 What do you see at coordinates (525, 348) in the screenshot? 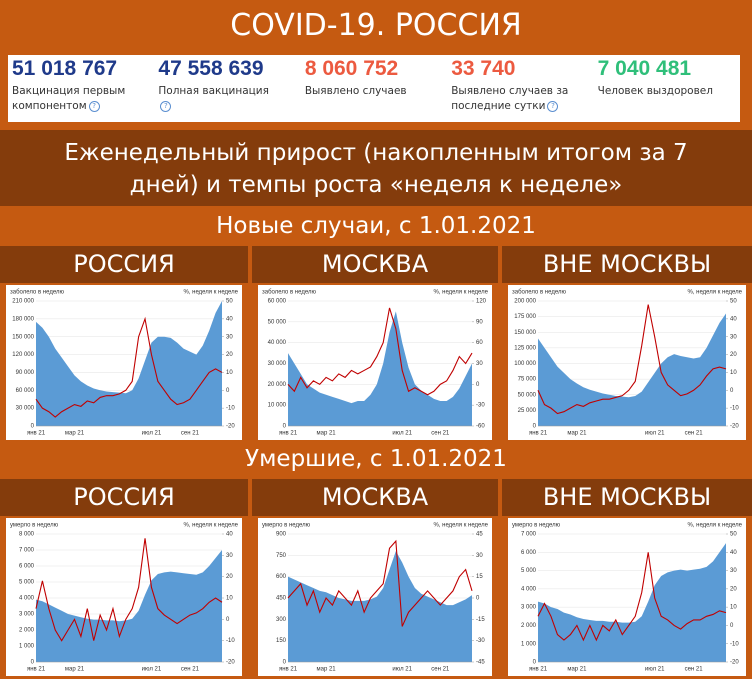
I see `y-tick-label: 125 000` at bounding box center [525, 348].